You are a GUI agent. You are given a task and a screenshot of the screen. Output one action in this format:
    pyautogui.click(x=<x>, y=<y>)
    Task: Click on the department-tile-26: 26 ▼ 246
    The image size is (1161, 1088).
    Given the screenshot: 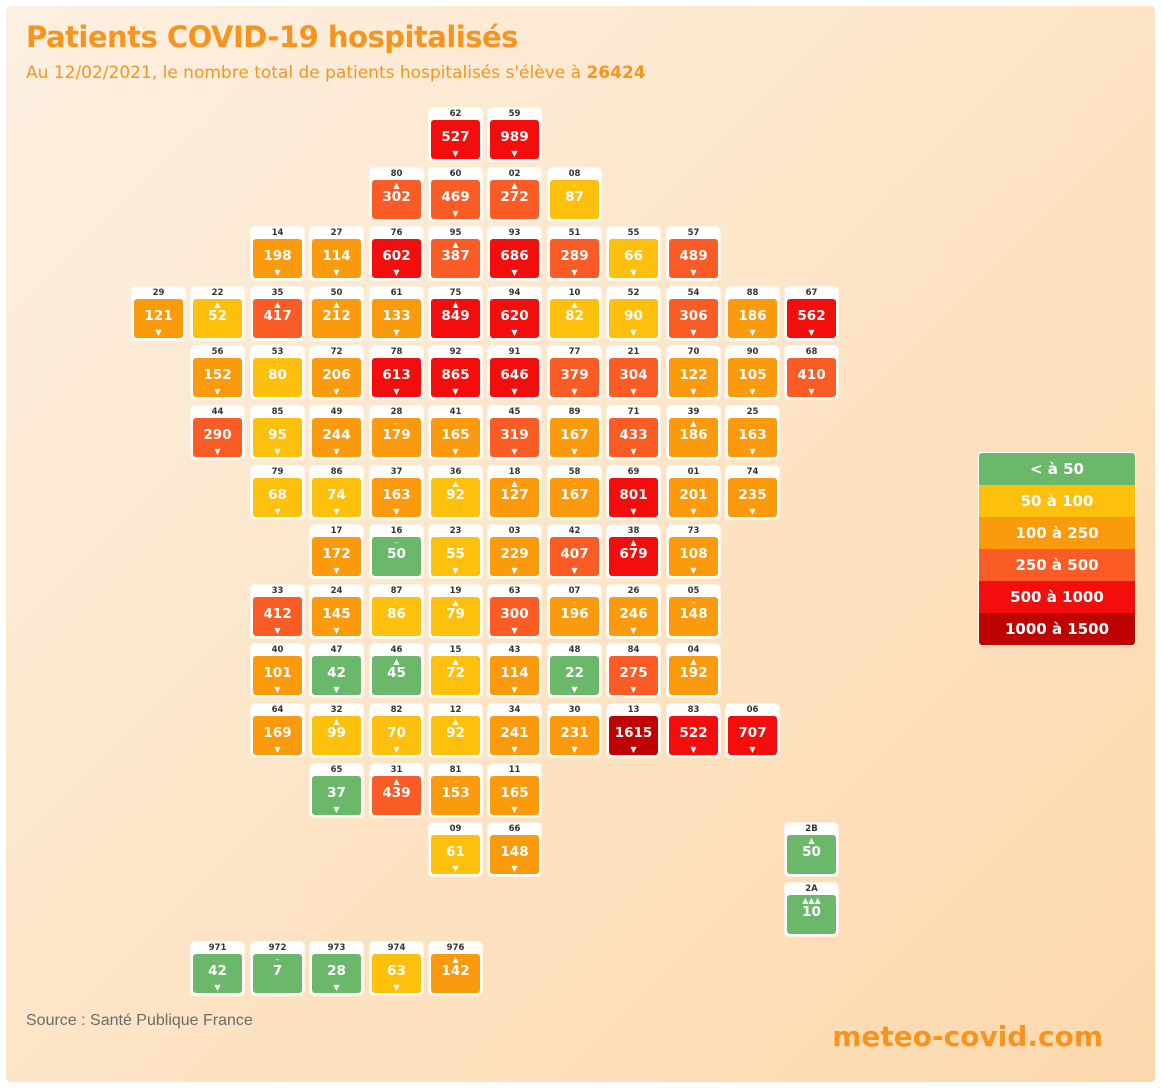 What is the action you would take?
    pyautogui.click(x=633, y=611)
    